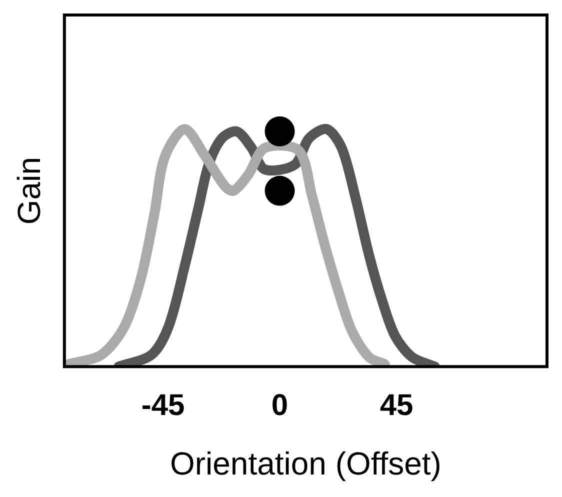 This screenshot has height=497, width=562. I want to click on x-axis-title: Orientation (Offset), so click(306, 464).